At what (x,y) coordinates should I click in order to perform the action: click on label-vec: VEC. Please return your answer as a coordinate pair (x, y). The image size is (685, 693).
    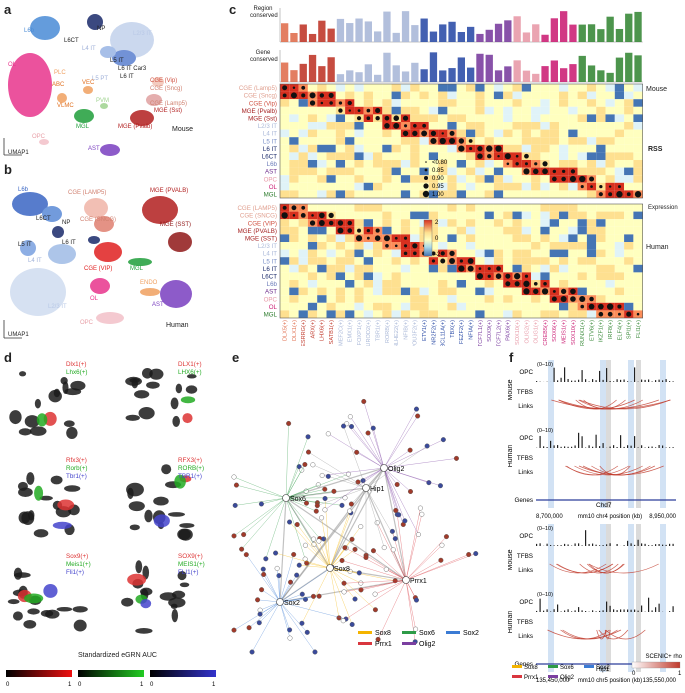
    Looking at the image, I should click on (88, 83).